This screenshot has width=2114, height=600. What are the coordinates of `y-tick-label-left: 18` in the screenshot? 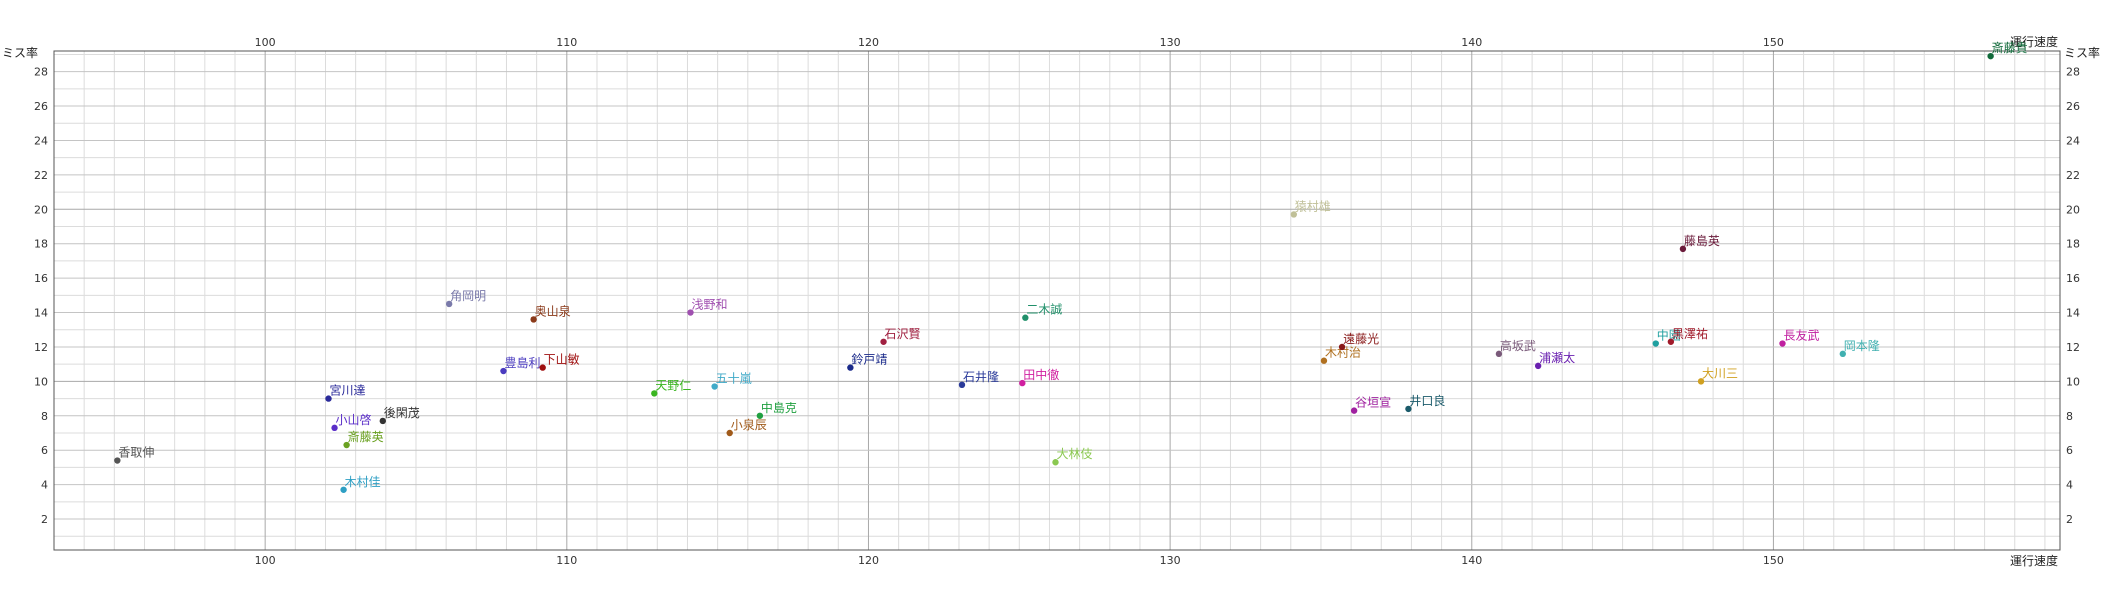 It's located at (41, 244).